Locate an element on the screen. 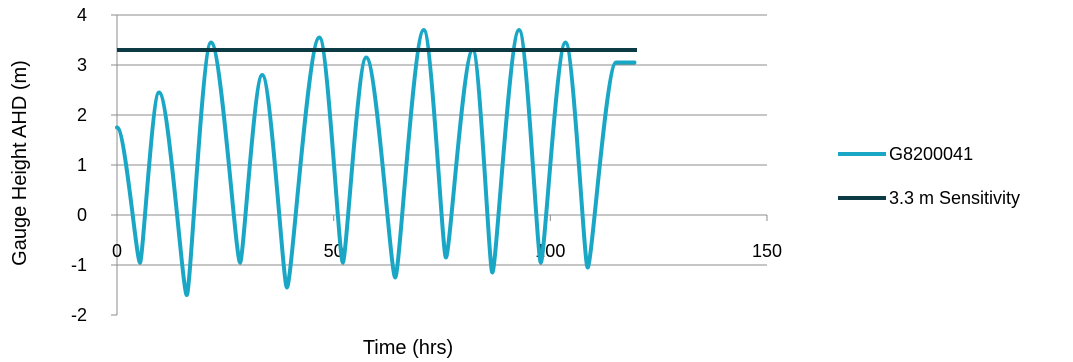 Image resolution: width=1073 pixels, height=362 pixels. y-tick-label: 4 is located at coordinates (82, 15).